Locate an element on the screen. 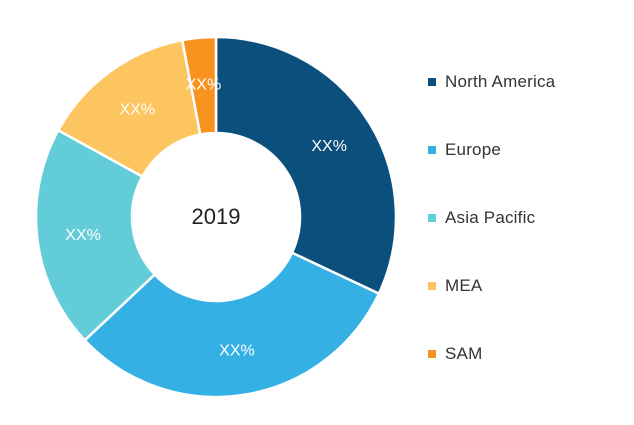  slice-label-north-america: XX% is located at coordinates (329, 146).